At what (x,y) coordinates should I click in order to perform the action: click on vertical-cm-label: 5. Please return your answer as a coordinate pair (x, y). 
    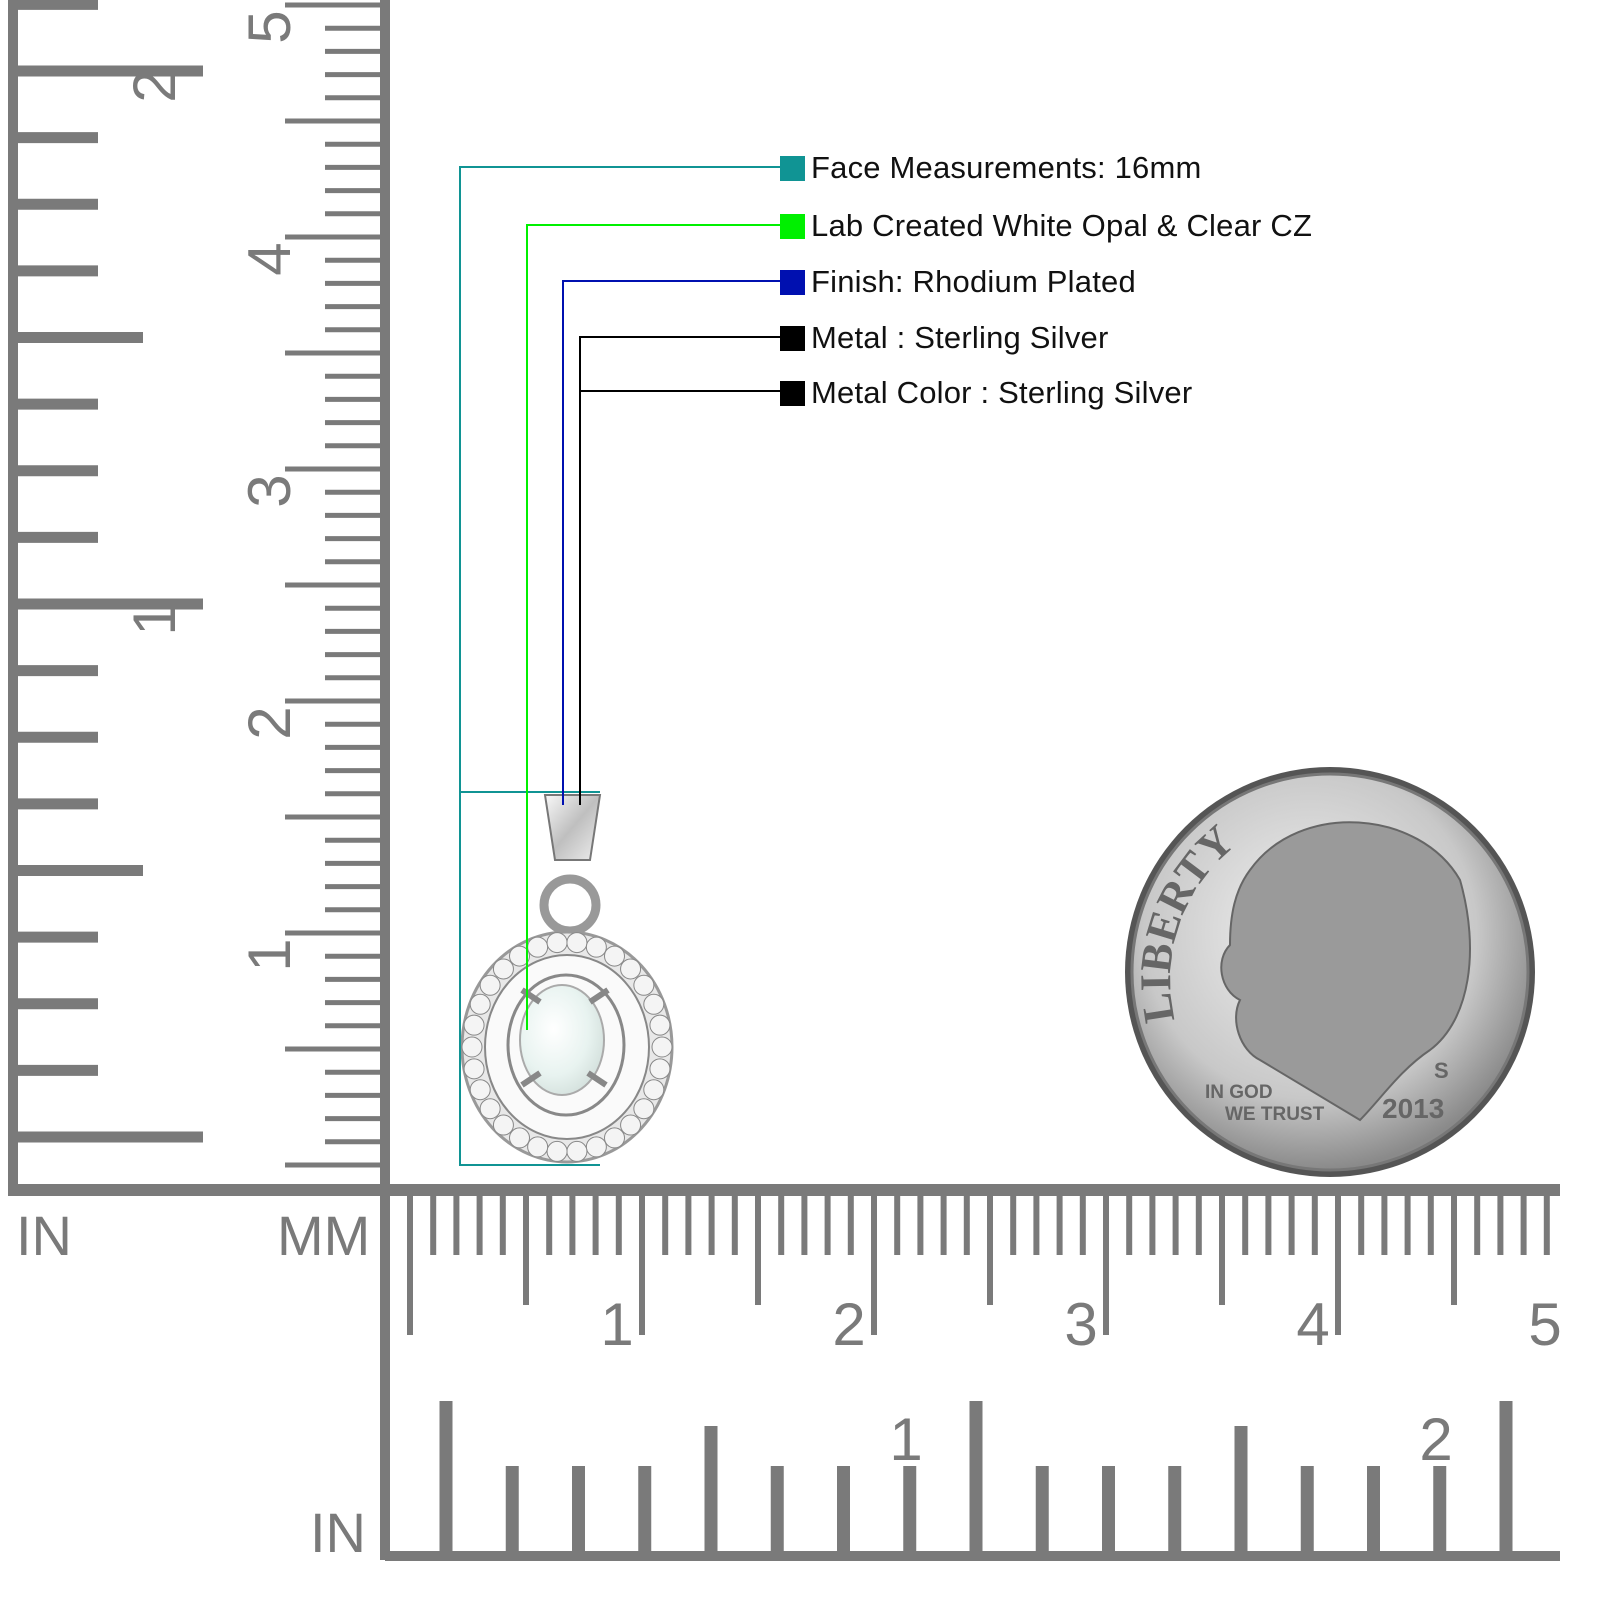
    Looking at the image, I should click on (269, 26).